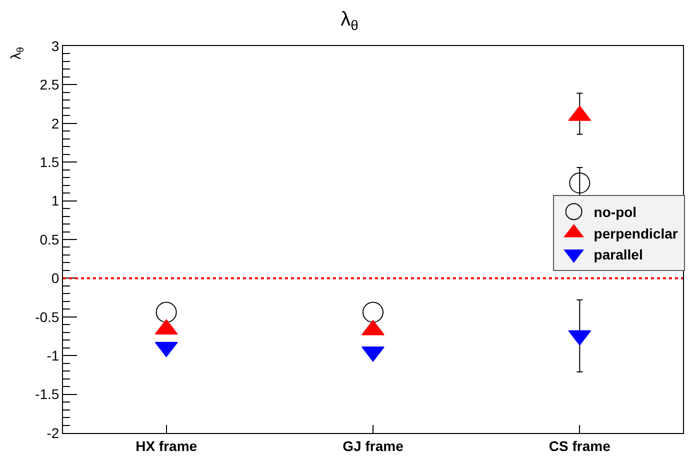  Describe the element at coordinates (349, 20) in the screenshot. I see `chart-title: λ$_{θ}$` at that location.